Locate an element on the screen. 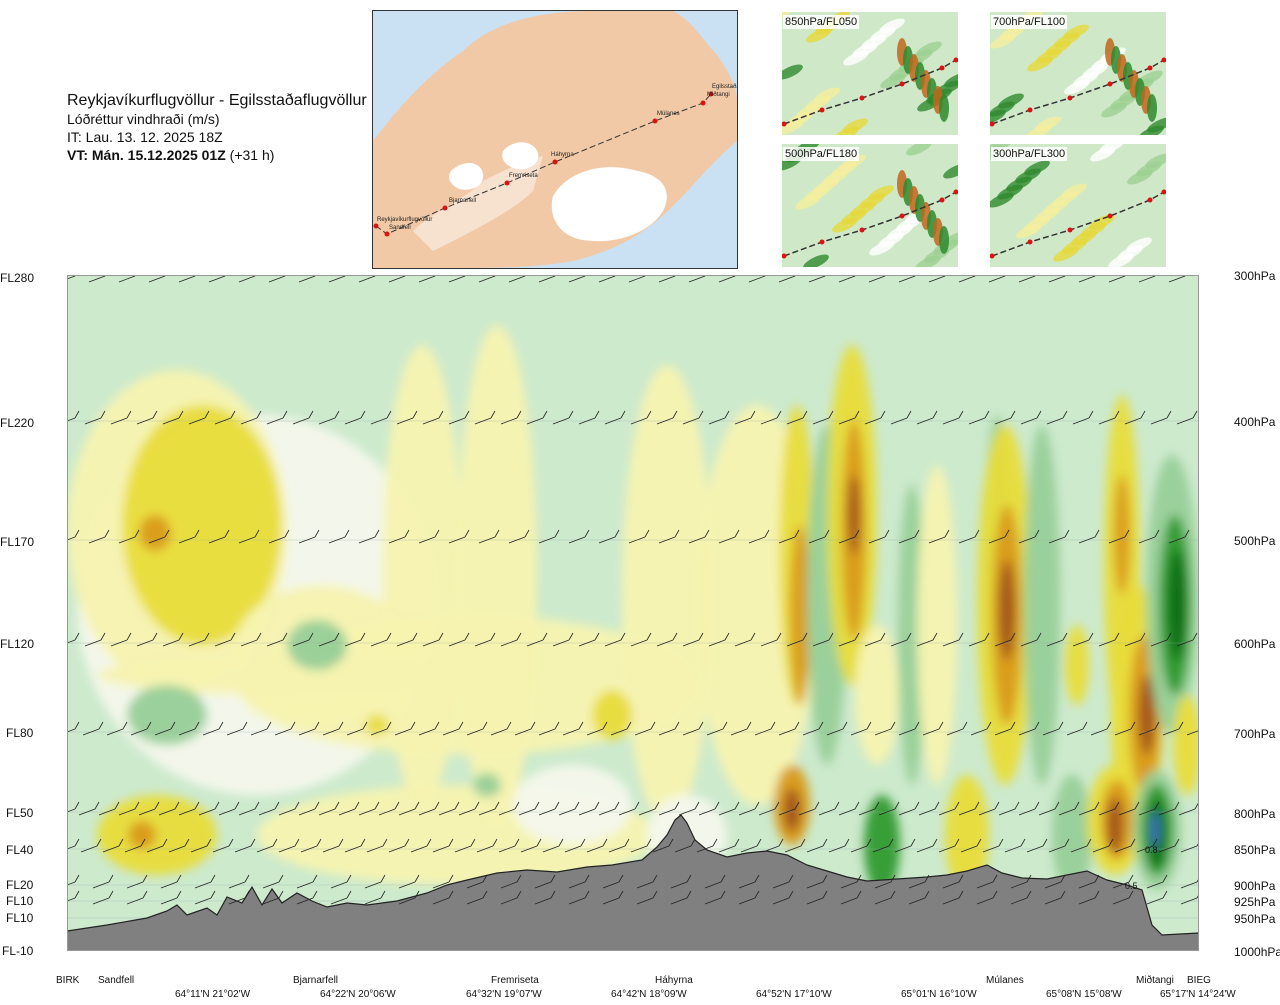  valid-time: VT: Mán. 15.12.2025 01Z is located at coordinates (146, 155).